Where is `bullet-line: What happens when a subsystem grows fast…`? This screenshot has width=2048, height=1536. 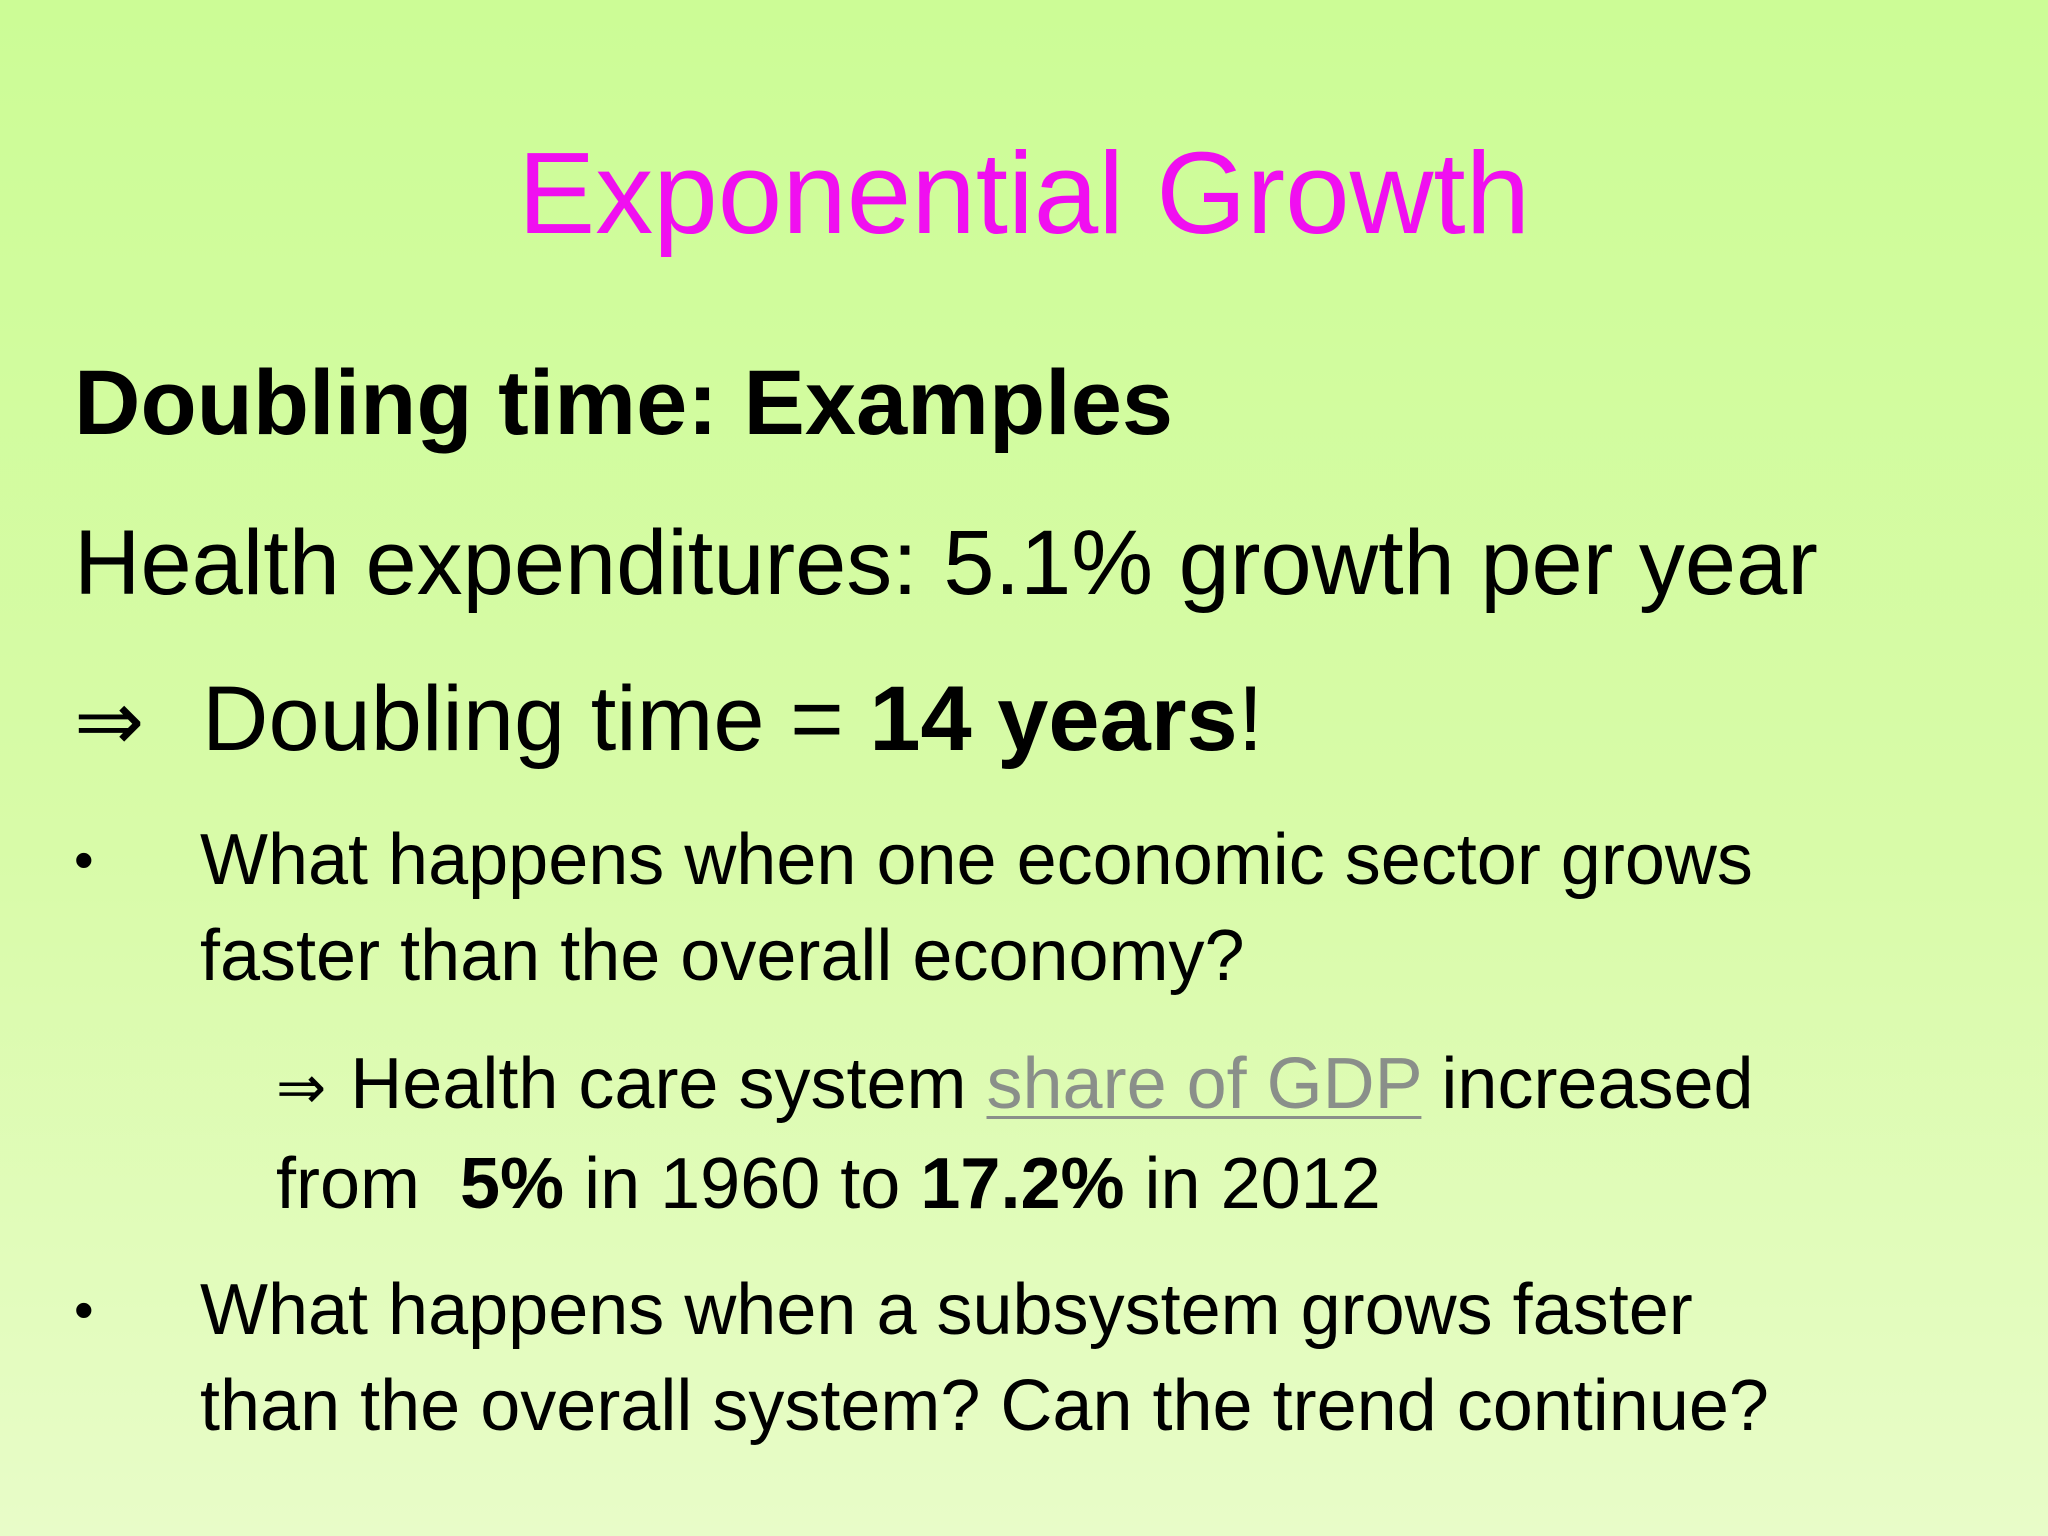 bullet-line: What happens when a subsystem grows fast… is located at coordinates (946, 1310).